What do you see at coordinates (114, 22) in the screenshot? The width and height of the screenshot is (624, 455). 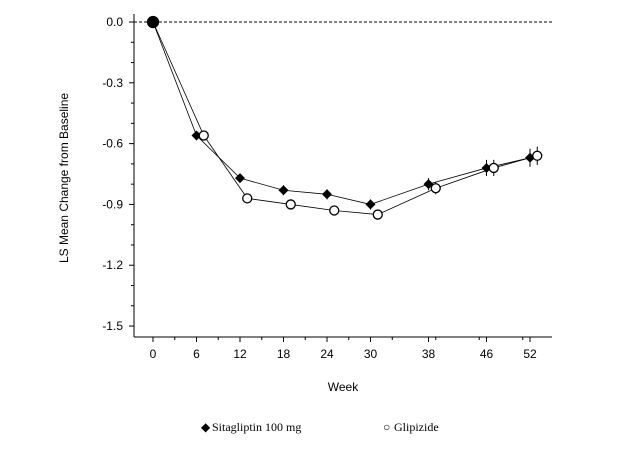 I see `y-tick-label: 0.0` at bounding box center [114, 22].